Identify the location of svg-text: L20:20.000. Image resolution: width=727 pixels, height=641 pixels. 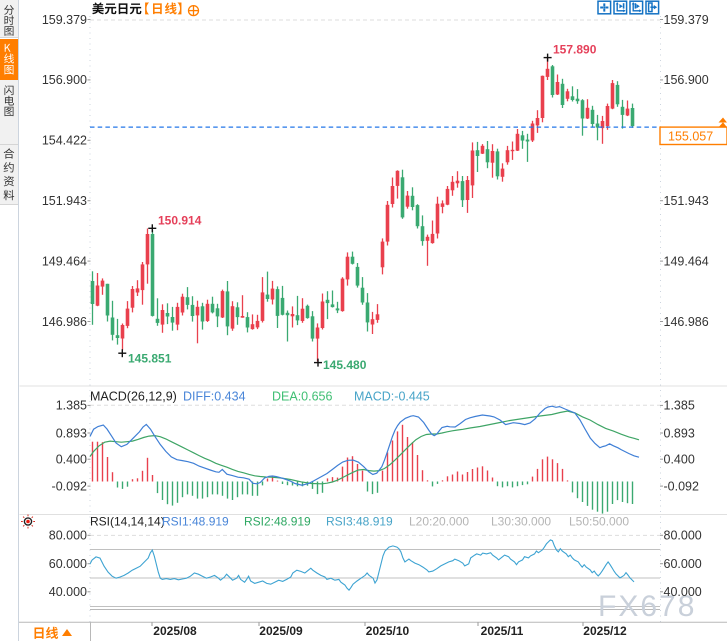
(439, 522).